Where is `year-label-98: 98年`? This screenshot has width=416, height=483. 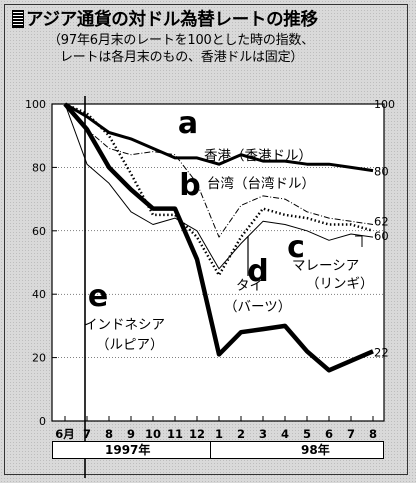
year-label-98: 98年 is located at coordinates (315, 450).